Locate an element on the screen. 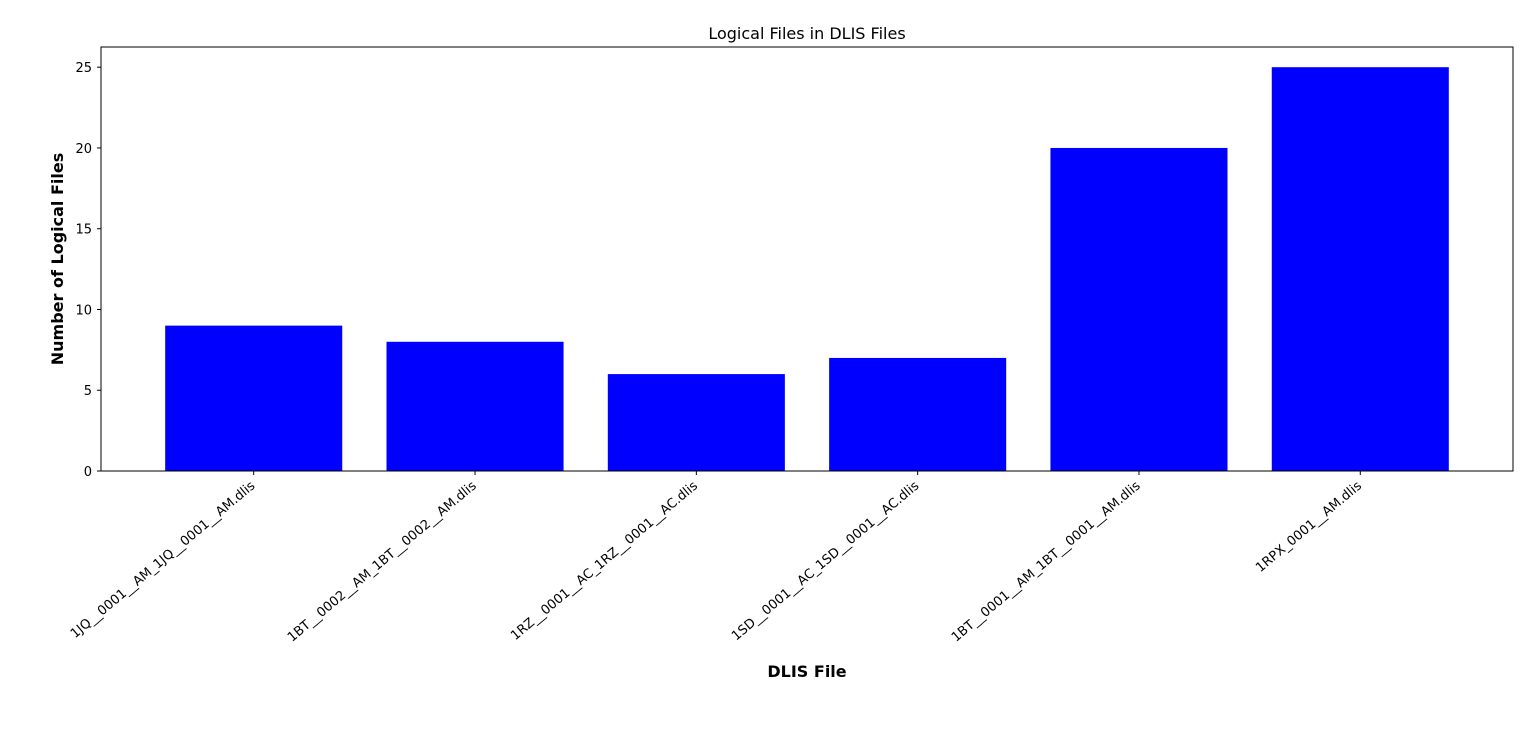 This screenshot has height=754, width=1536. y-axis-label: Number of Logical Files is located at coordinates (57, 259).